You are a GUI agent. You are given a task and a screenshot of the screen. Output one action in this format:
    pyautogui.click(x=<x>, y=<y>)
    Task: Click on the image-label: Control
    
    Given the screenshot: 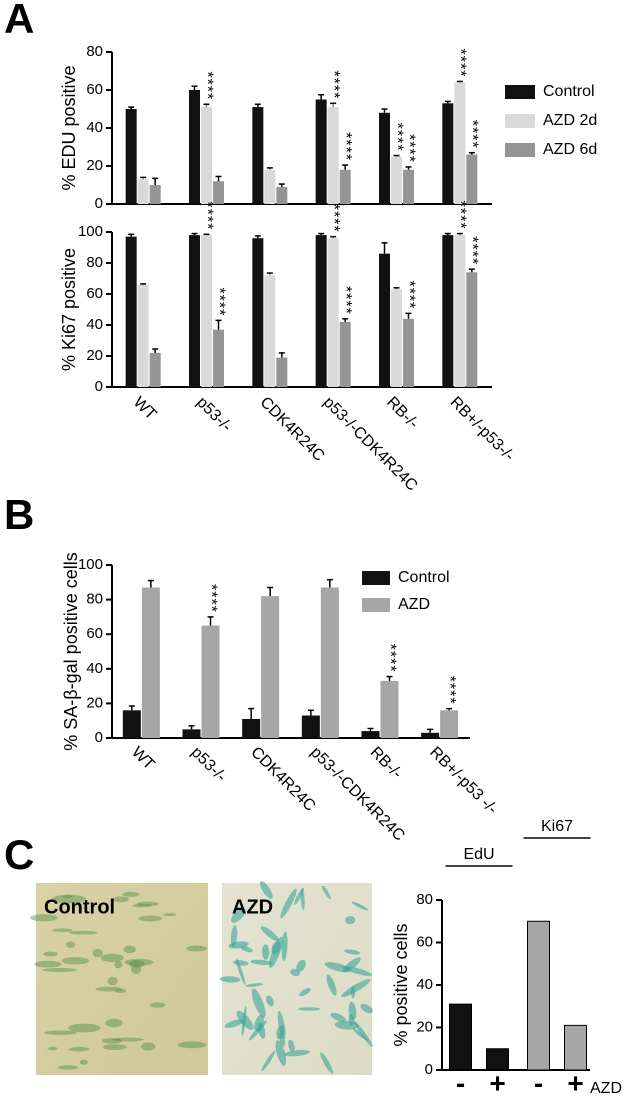 What is the action you would take?
    pyautogui.click(x=79, y=907)
    